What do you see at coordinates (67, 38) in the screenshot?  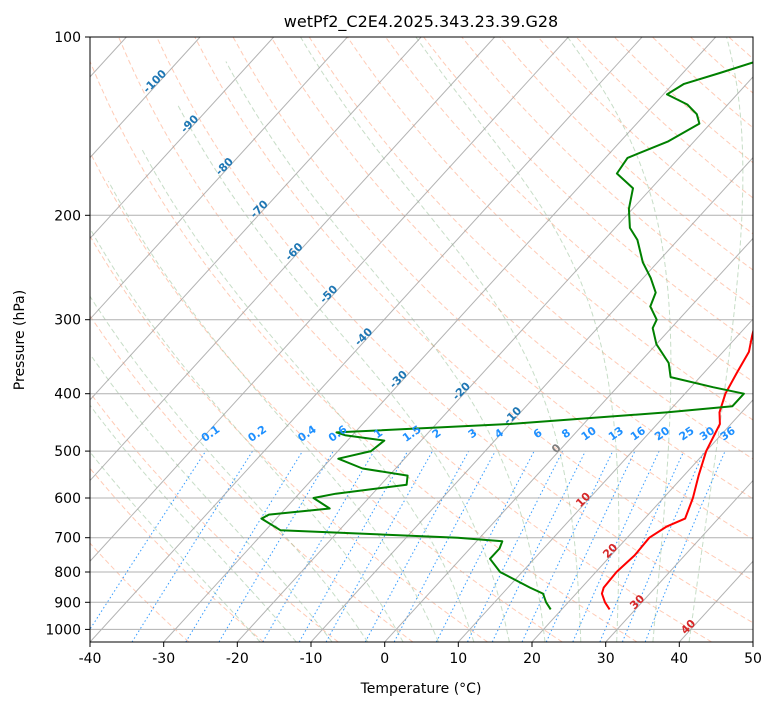 I see `y-tick-label: 100` at bounding box center [67, 38].